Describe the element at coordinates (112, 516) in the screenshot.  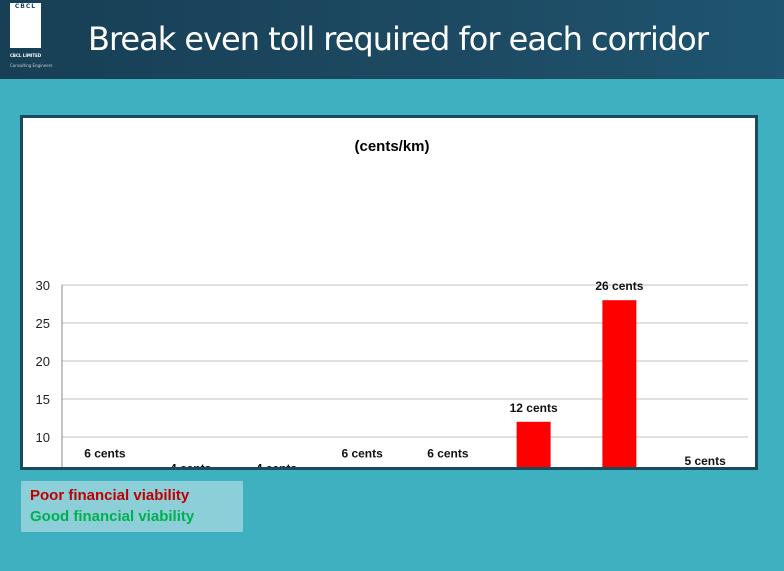
I see `legend-good: Good financial viability` at that location.